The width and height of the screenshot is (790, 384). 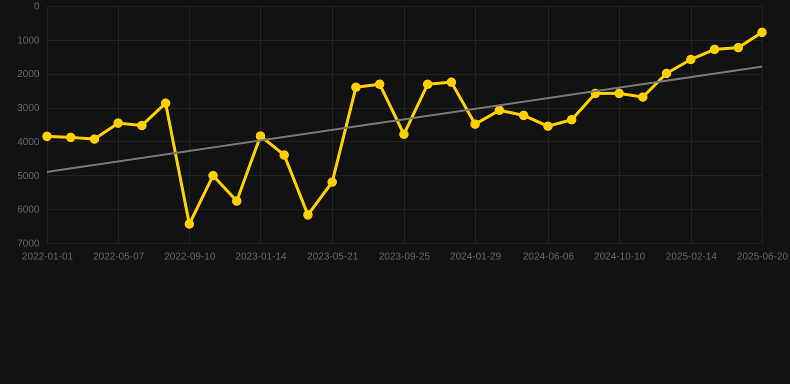 What do you see at coordinates (692, 257) in the screenshot?
I see `x-tick-label: 2025-02-14` at bounding box center [692, 257].